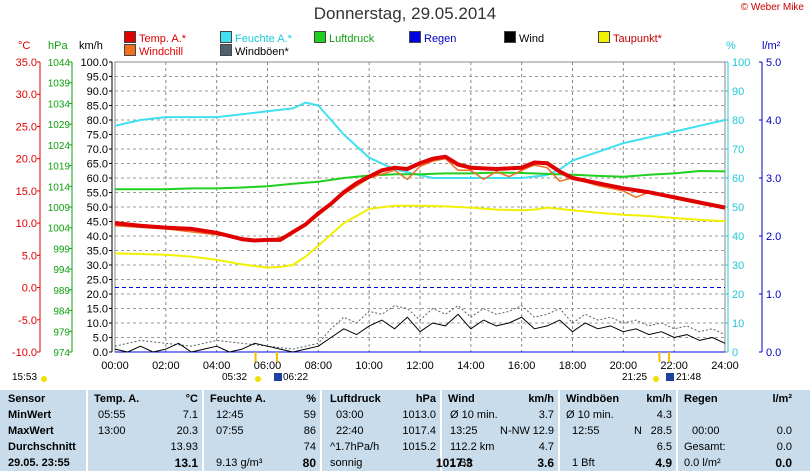 The image size is (810, 471). What do you see at coordinates (97, 310) in the screenshot?
I see `wind-tick-label: 15.0` at bounding box center [97, 310].